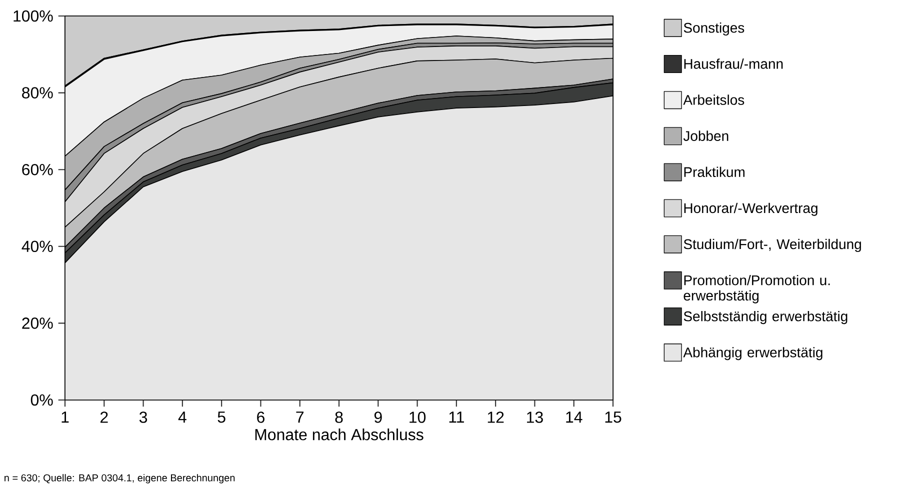 The height and width of the screenshot is (490, 901). What do you see at coordinates (41, 400) in the screenshot?
I see `y-tick-label: 0%` at bounding box center [41, 400].